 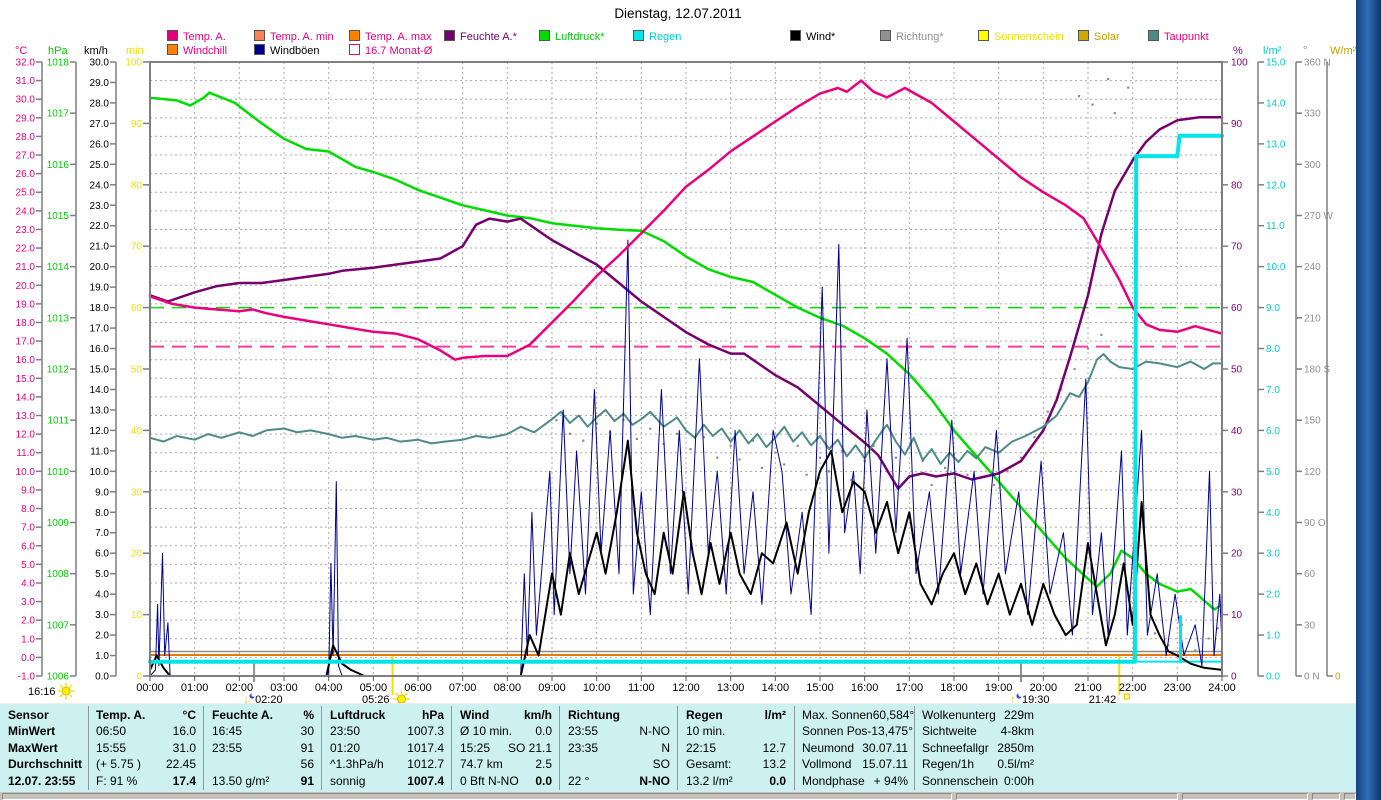 I want to click on axis-label: 9.0, so click(x=1273, y=308).